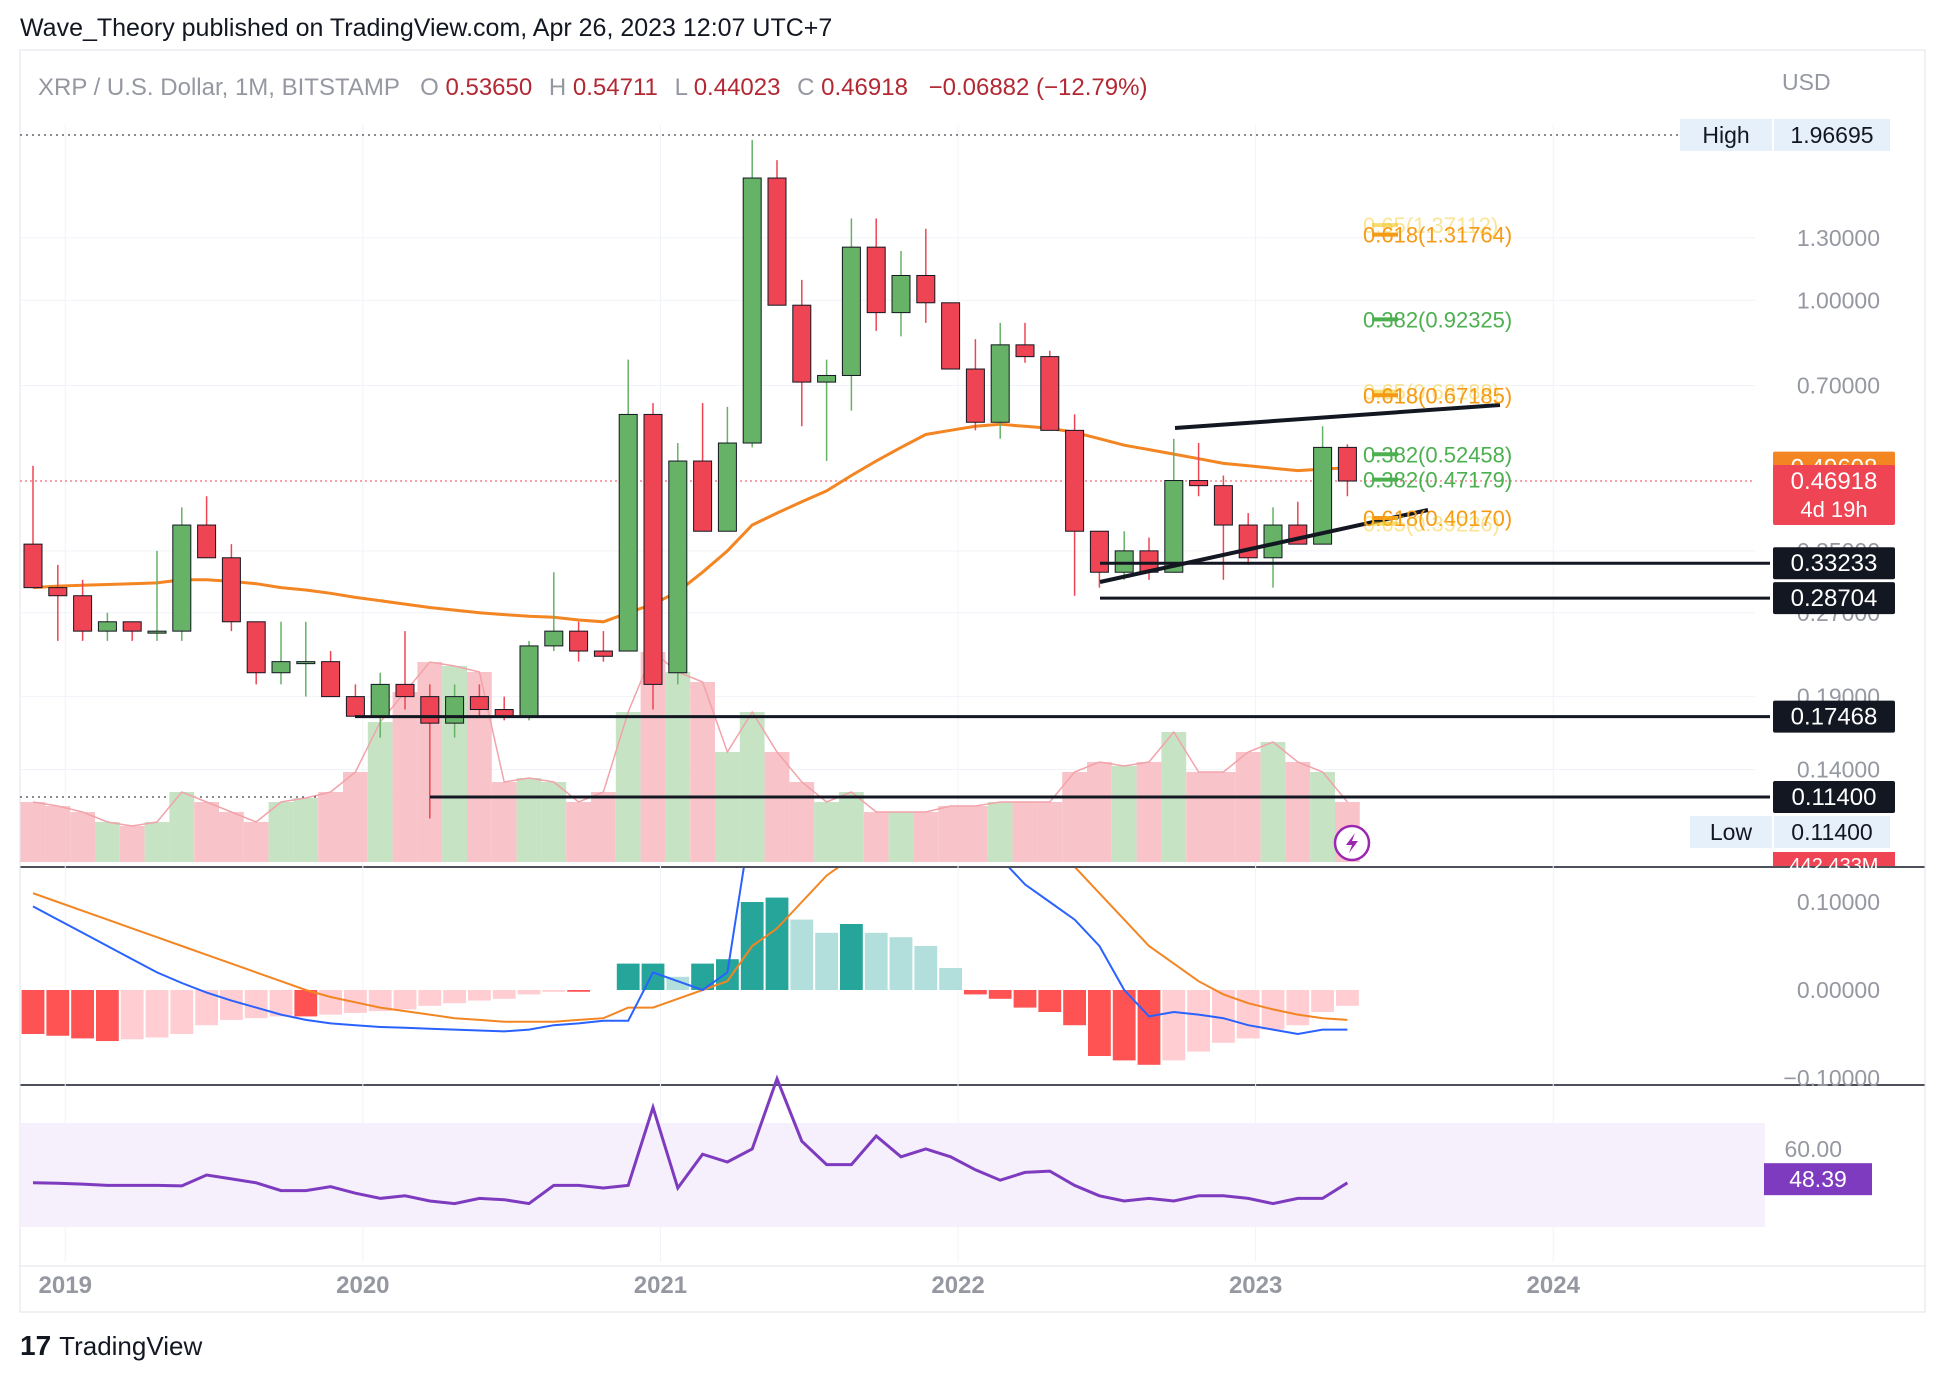  What do you see at coordinates (1832, 135) in the screenshot?
I see `high-marker-value-box` at bounding box center [1832, 135].